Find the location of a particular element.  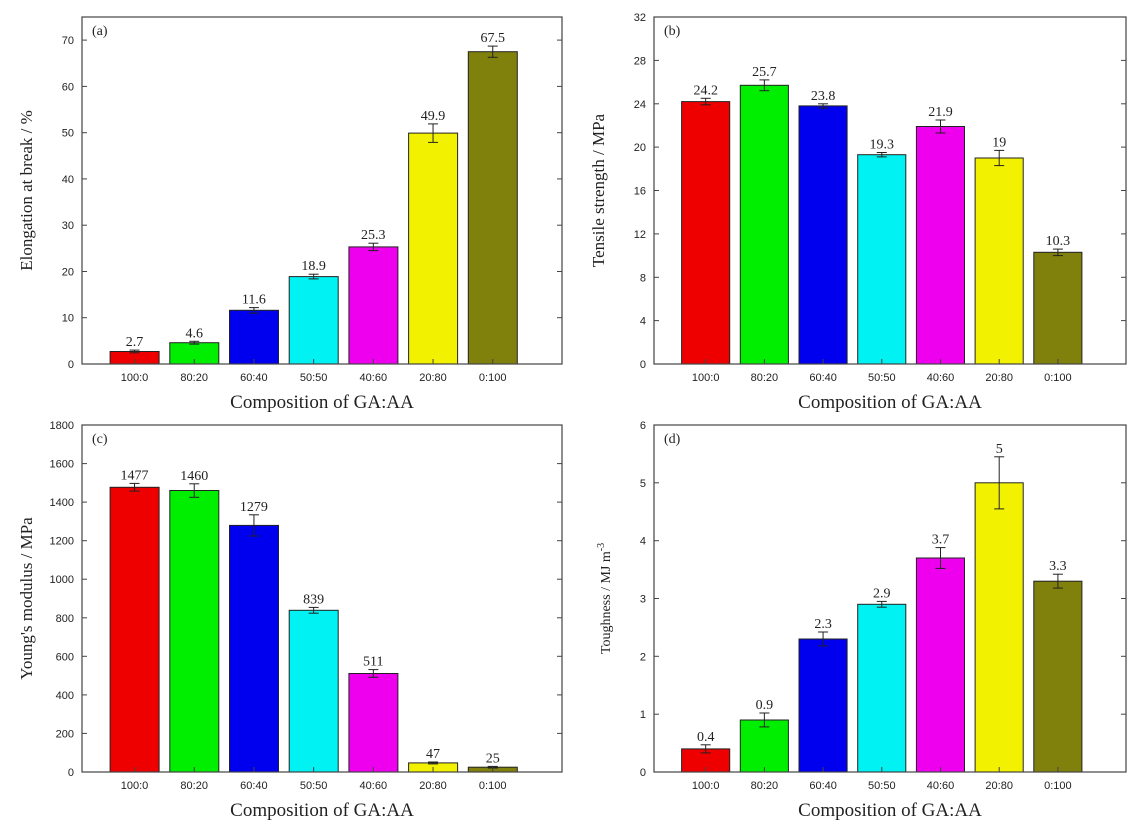

y-tick-label-a-4: 40 is located at coordinates (68, 180).